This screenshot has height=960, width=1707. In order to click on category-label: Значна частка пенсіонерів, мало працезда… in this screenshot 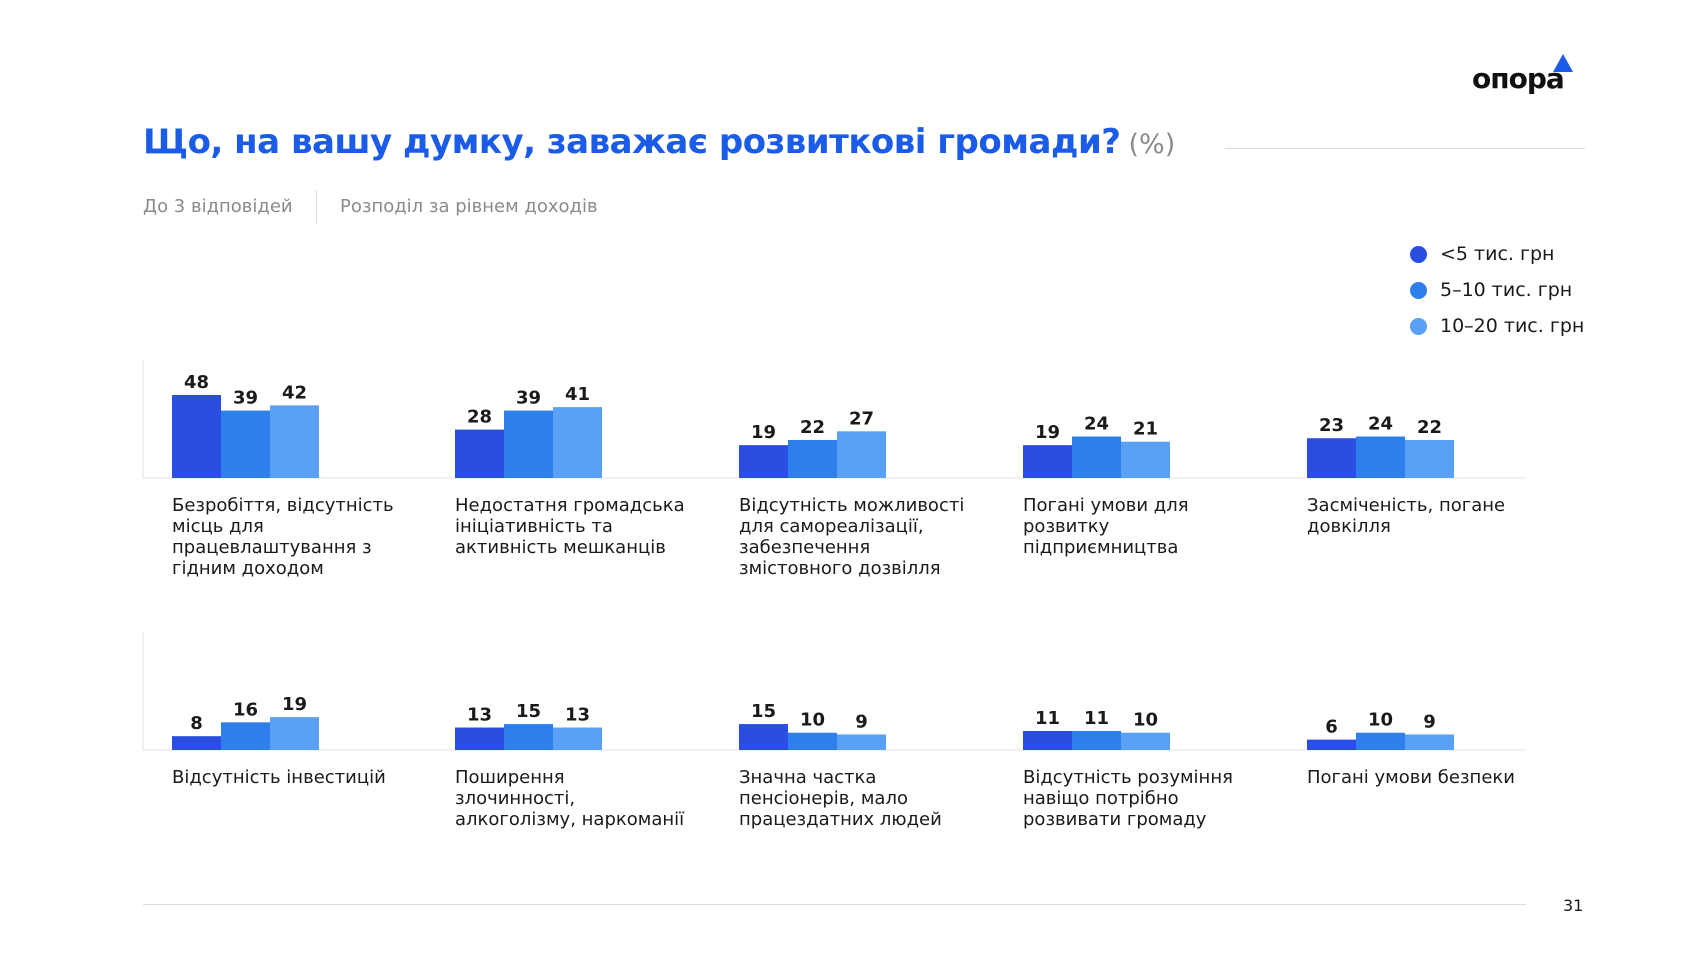, I will do `click(840, 798)`.